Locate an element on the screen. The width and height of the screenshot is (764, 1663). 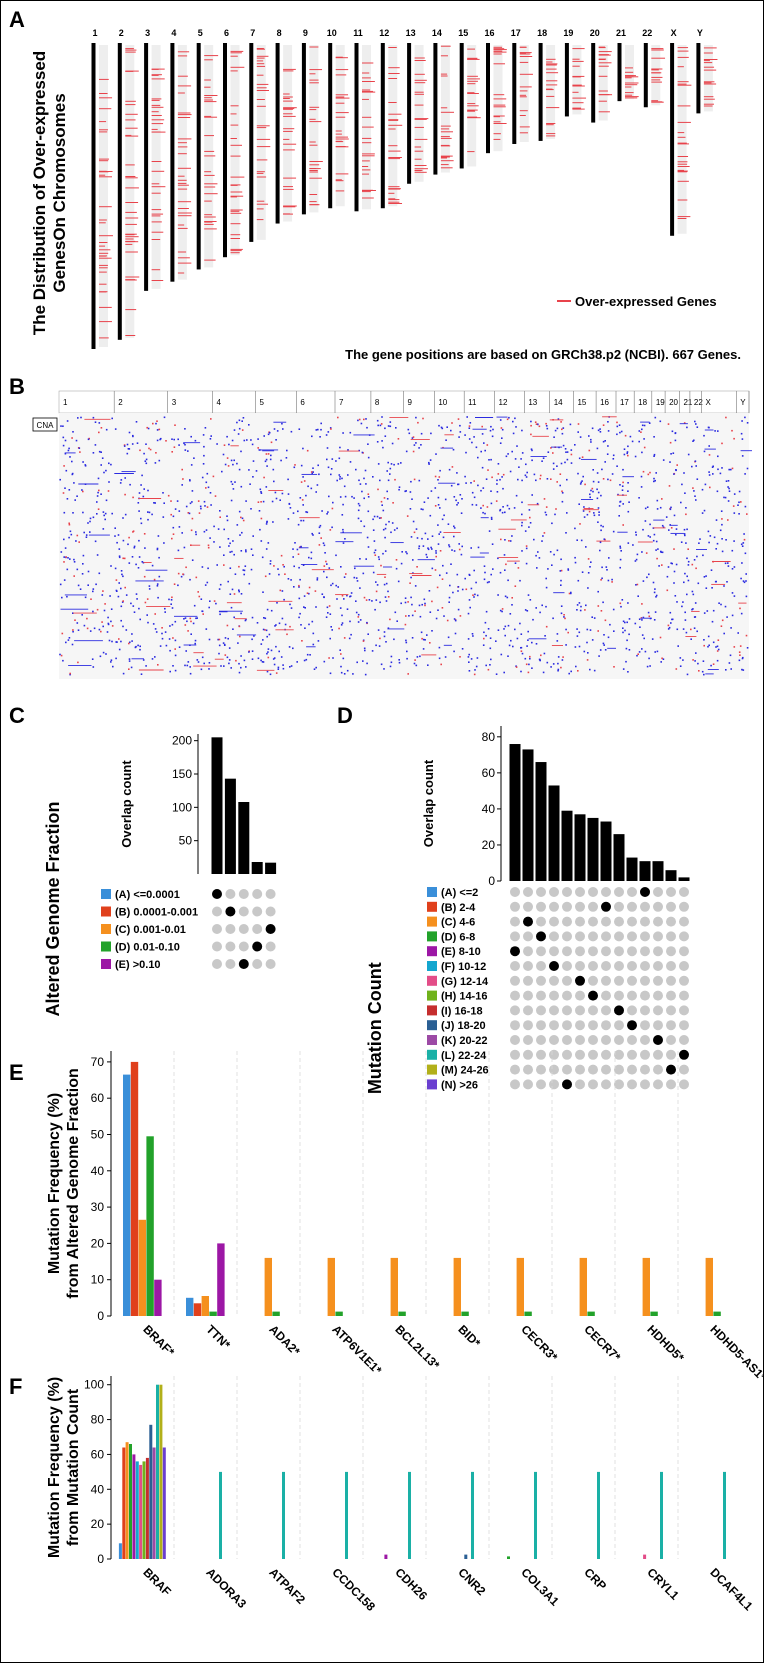
set-label: (I) 16-18 is located at coordinates (462, 1011).